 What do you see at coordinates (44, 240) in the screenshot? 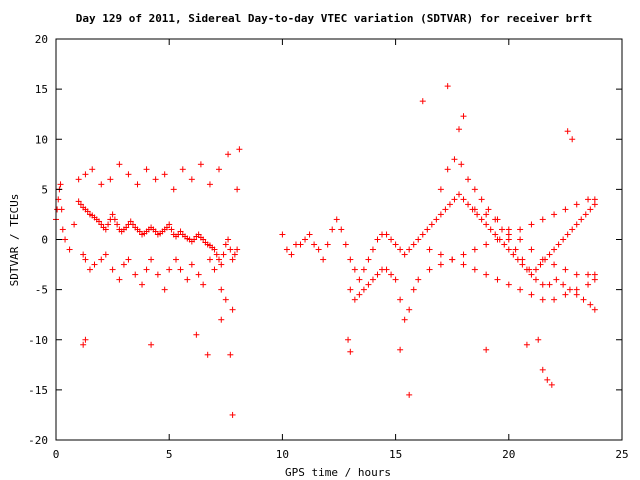
I see `y-tick-label: 0` at bounding box center [44, 240].